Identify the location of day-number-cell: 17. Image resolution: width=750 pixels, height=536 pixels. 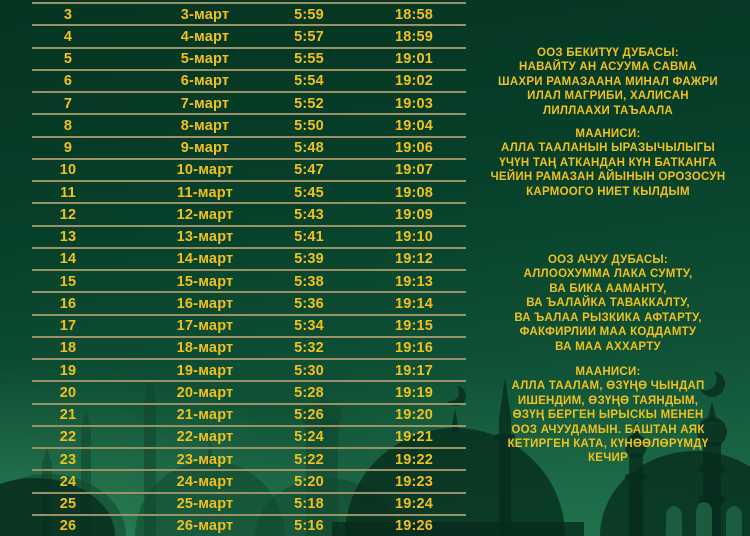
(68, 326).